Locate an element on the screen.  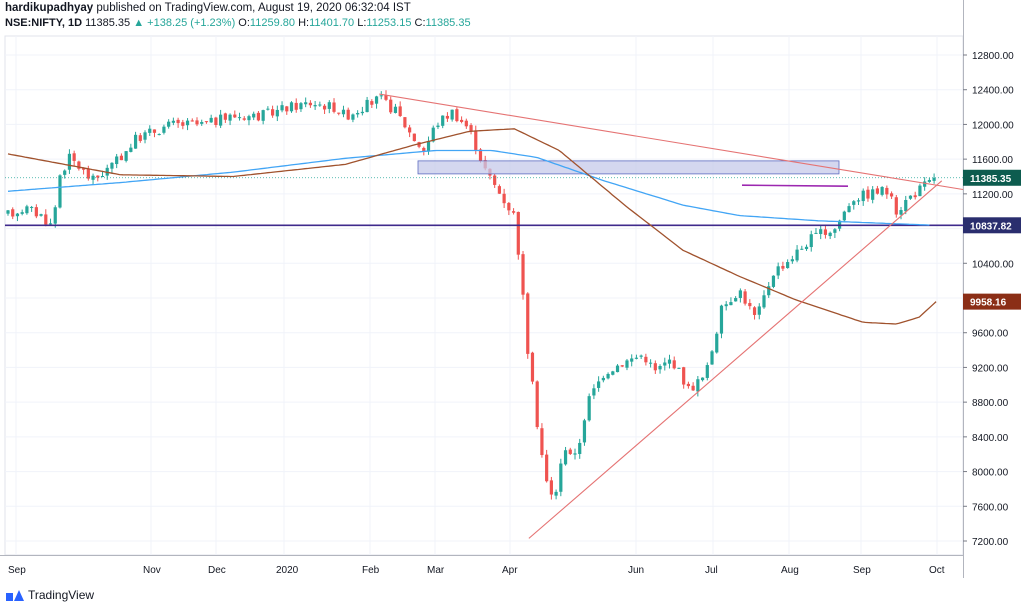
footer-branding: TradingView is located at coordinates (50, 595).